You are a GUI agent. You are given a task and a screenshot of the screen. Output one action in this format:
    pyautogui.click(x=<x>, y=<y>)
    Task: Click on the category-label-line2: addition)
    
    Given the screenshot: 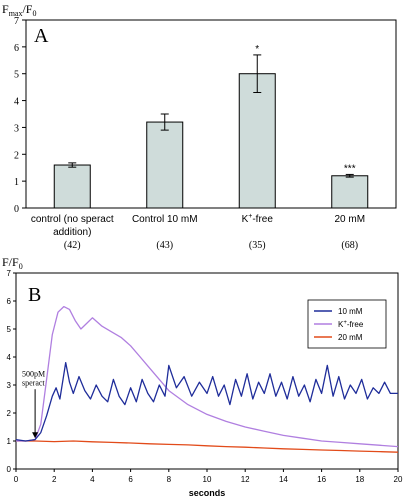 What is the action you would take?
    pyautogui.click(x=72, y=232)
    